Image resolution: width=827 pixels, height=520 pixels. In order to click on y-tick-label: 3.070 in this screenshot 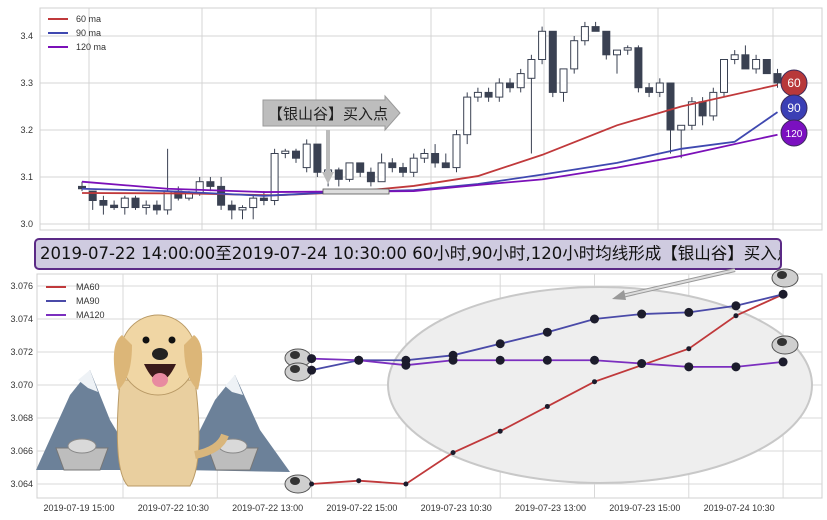, I will do `click(21, 385)`.